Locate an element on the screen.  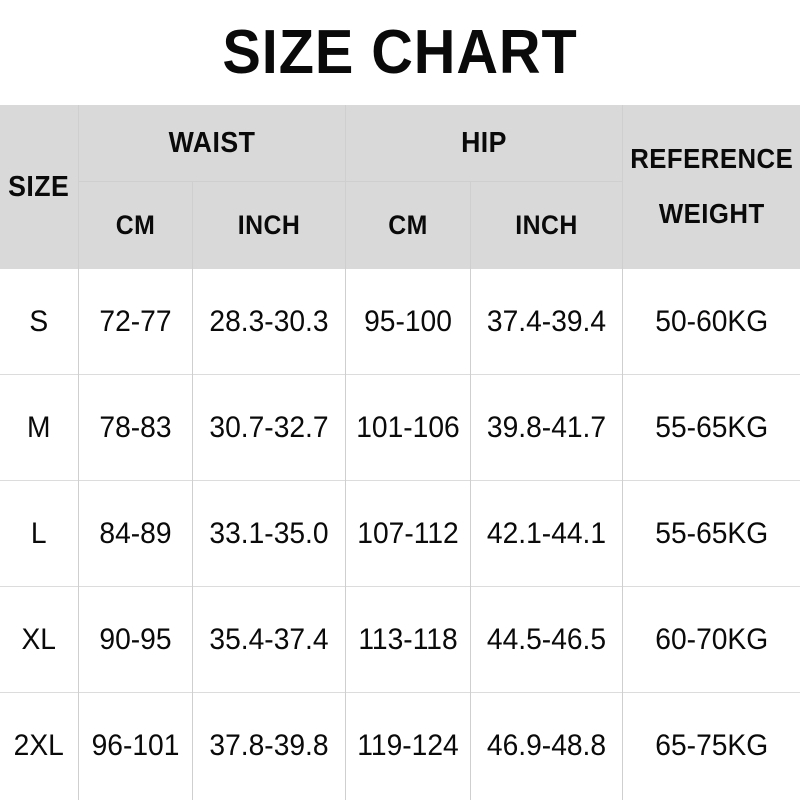
cell-hip-inch-value: 44.5-46.5 is located at coordinates (546, 639).